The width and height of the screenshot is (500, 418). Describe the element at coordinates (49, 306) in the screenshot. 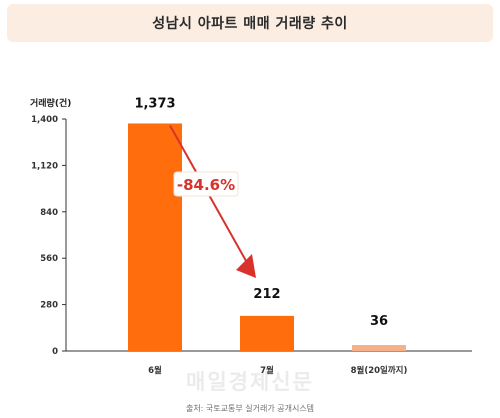

I see `y-tick-label: 280` at that location.